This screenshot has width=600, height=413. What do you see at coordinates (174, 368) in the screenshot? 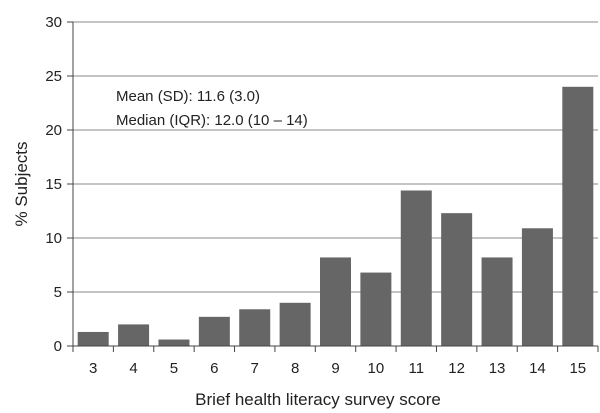
I see `x-tick-label: 5` at bounding box center [174, 368].